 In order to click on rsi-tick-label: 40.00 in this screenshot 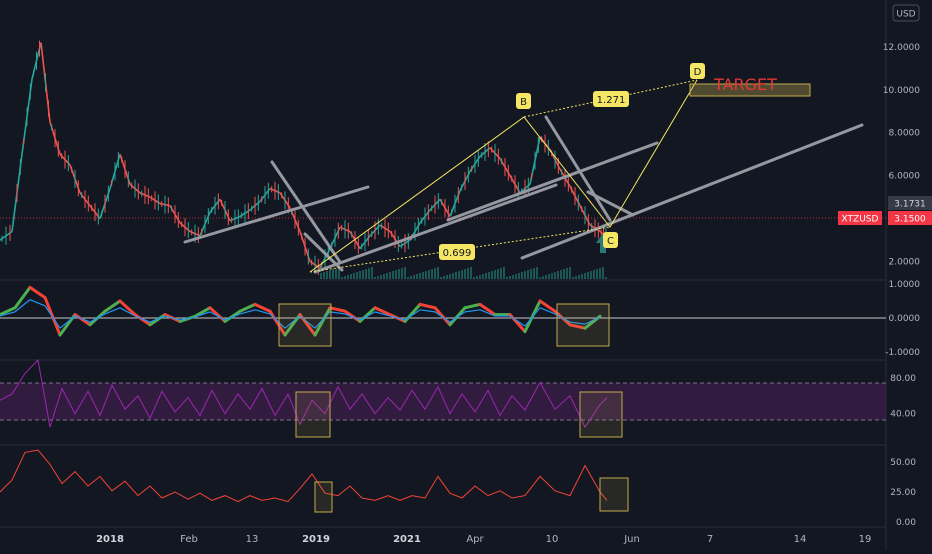, I will do `click(903, 415)`.